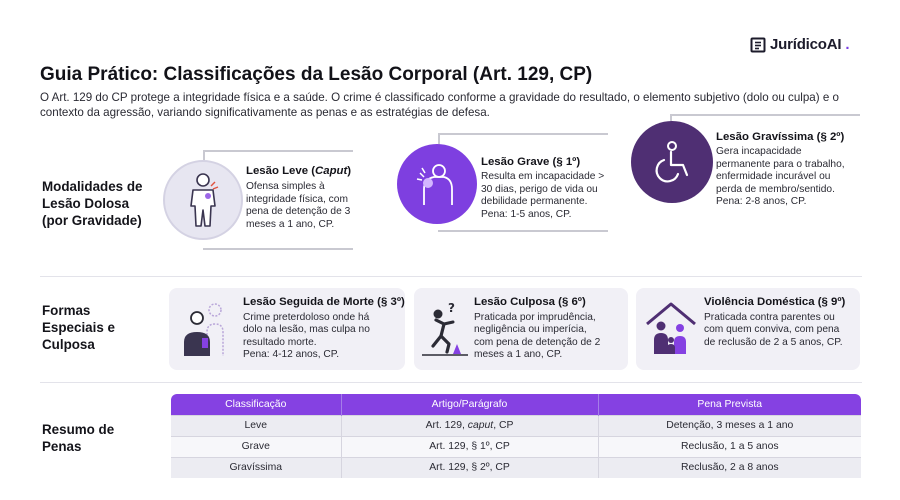 This screenshot has height=500, width=900. Describe the element at coordinates (78, 327) in the screenshot. I see `row-label-especiais: Formas Especiais e Culposa` at that location.